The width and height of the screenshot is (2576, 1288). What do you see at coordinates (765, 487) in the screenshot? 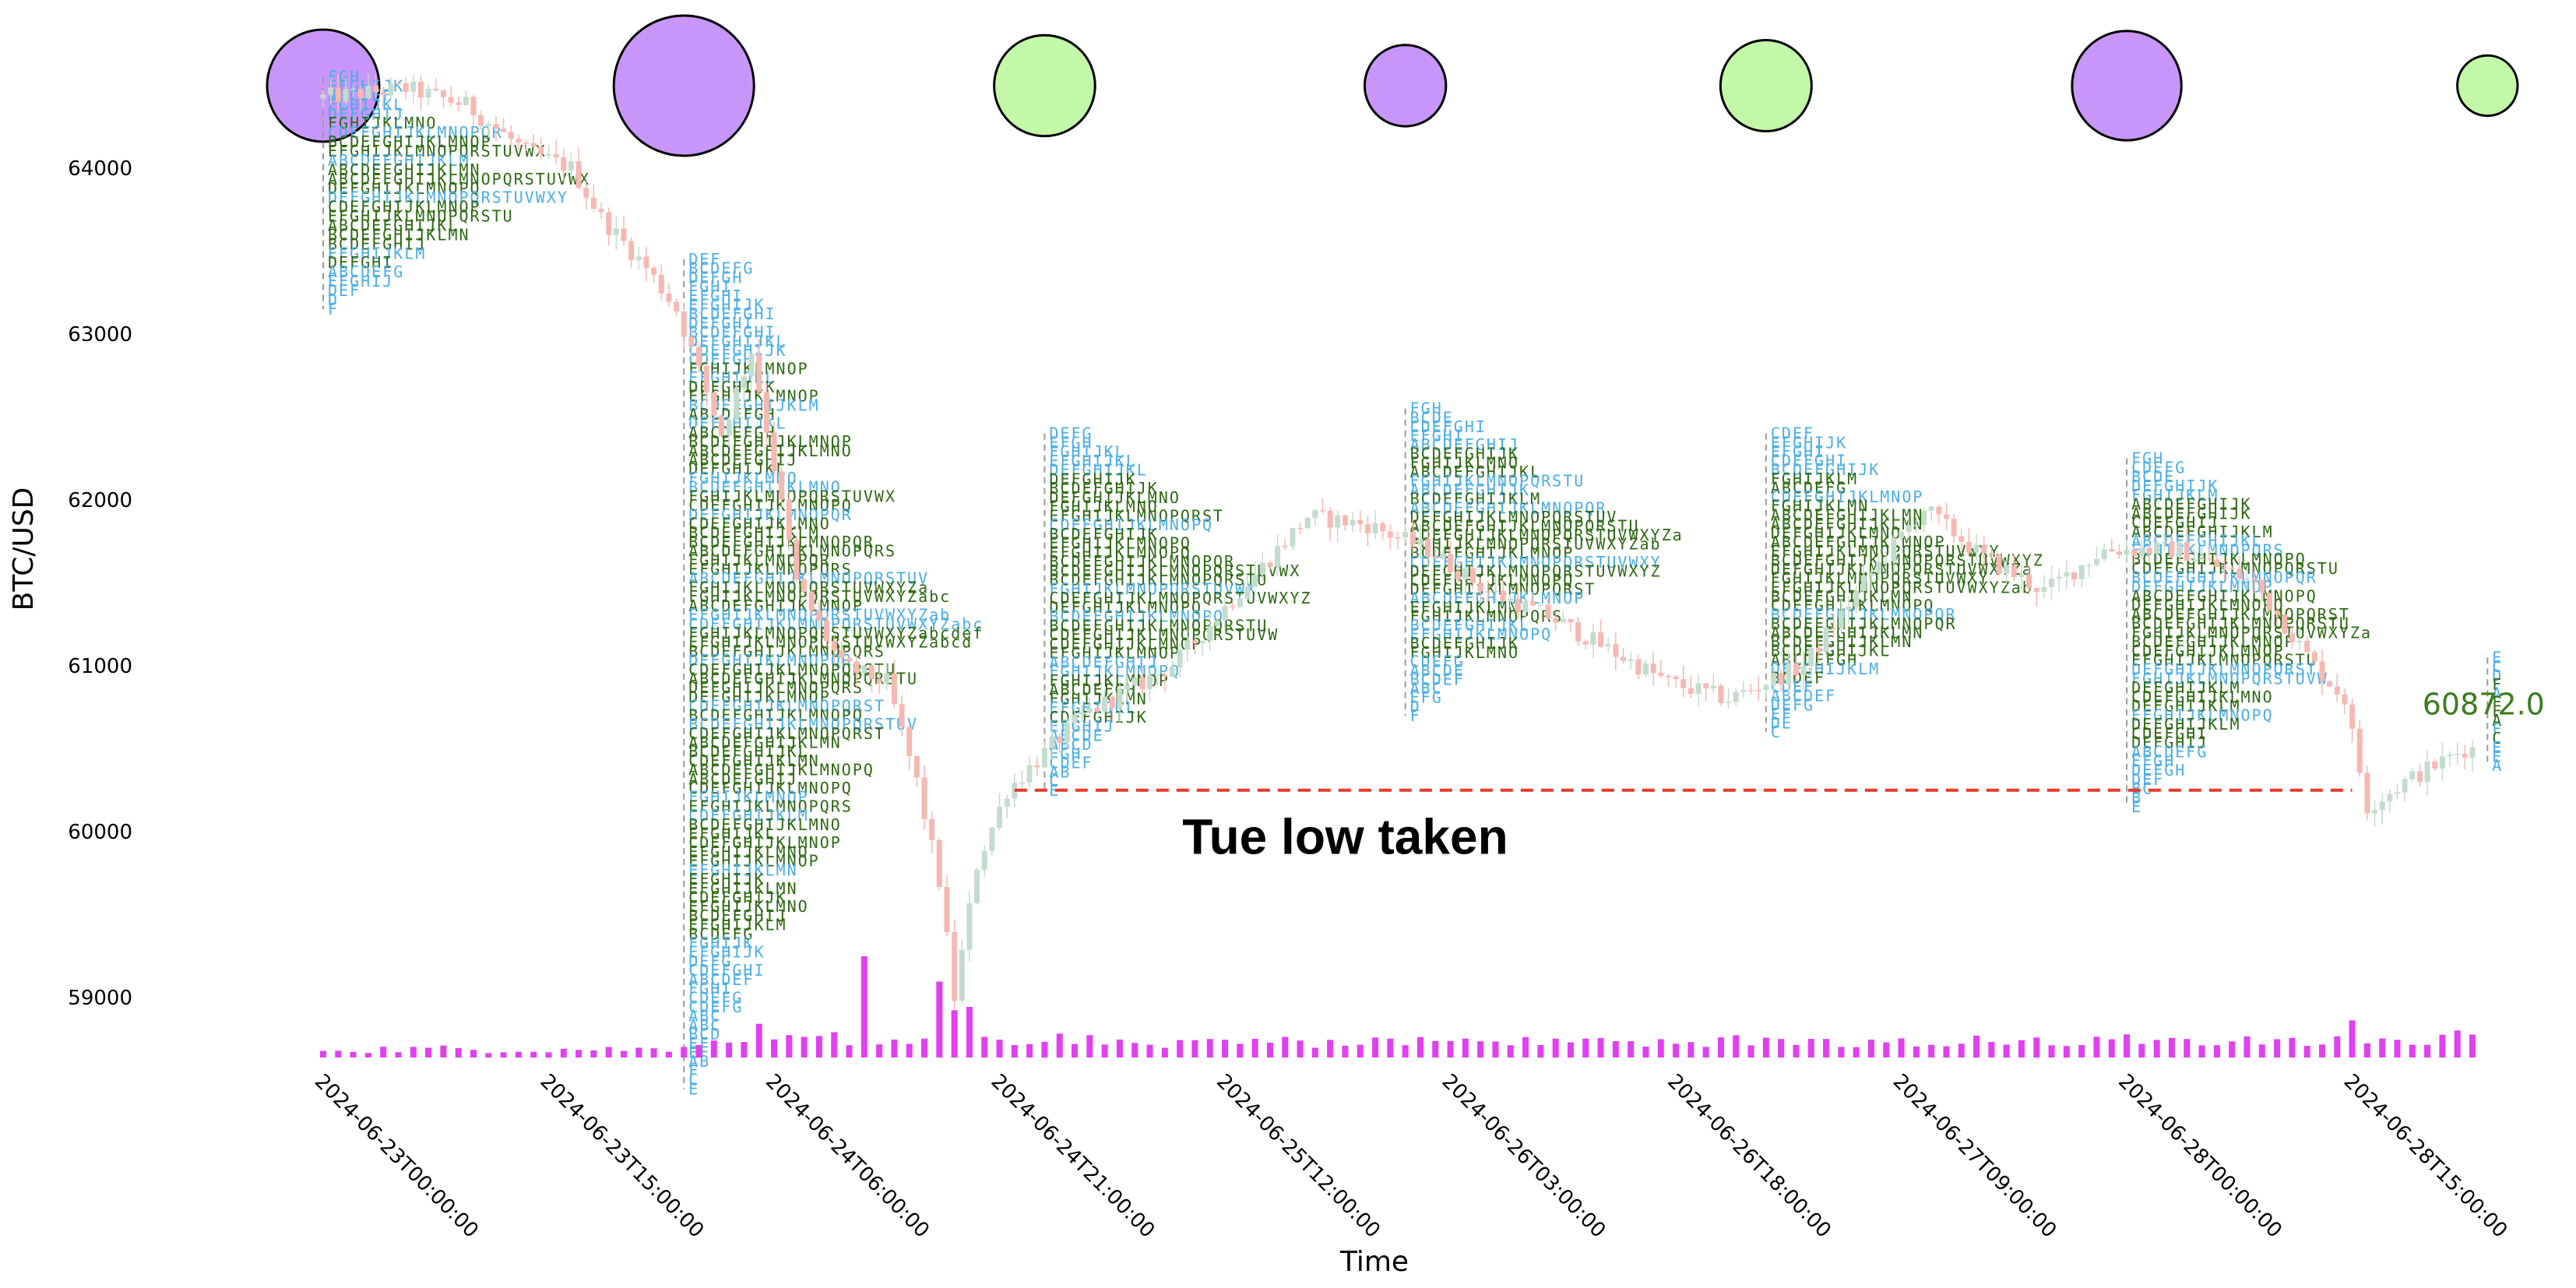
I see `tpo-row: BCDEFGHIJKLMNO` at bounding box center [765, 487].